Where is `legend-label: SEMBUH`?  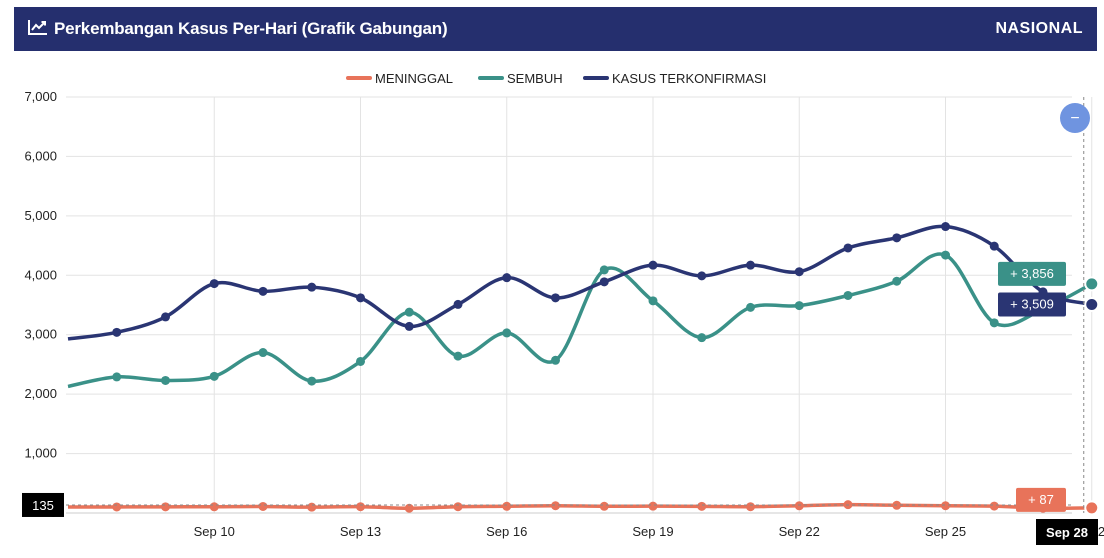 legend-label: SEMBUH is located at coordinates (535, 78).